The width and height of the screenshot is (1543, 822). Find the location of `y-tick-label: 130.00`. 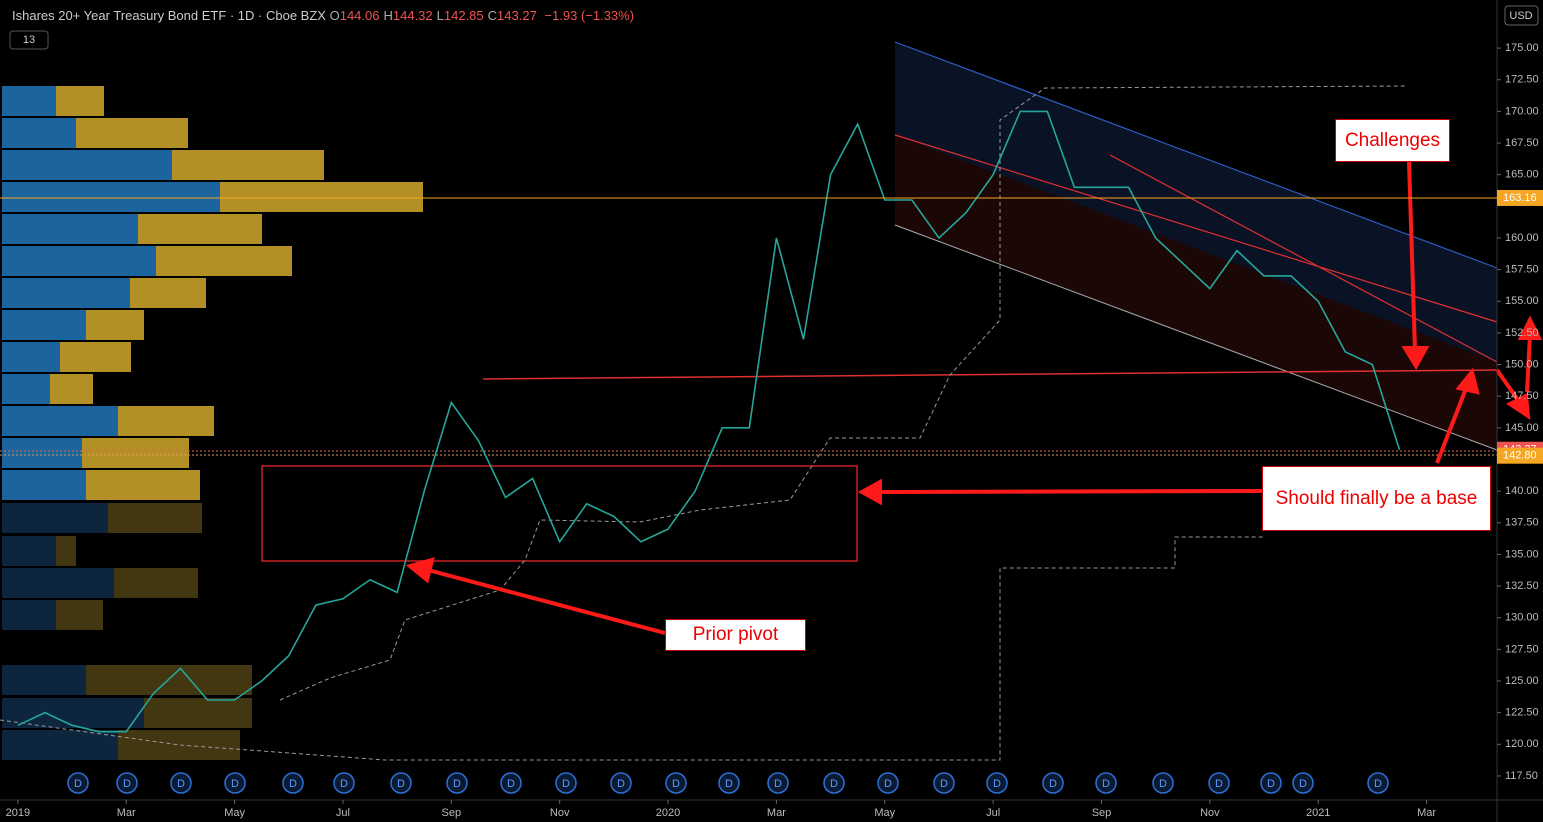

y-tick-label: 130.00 is located at coordinates (1522, 618).